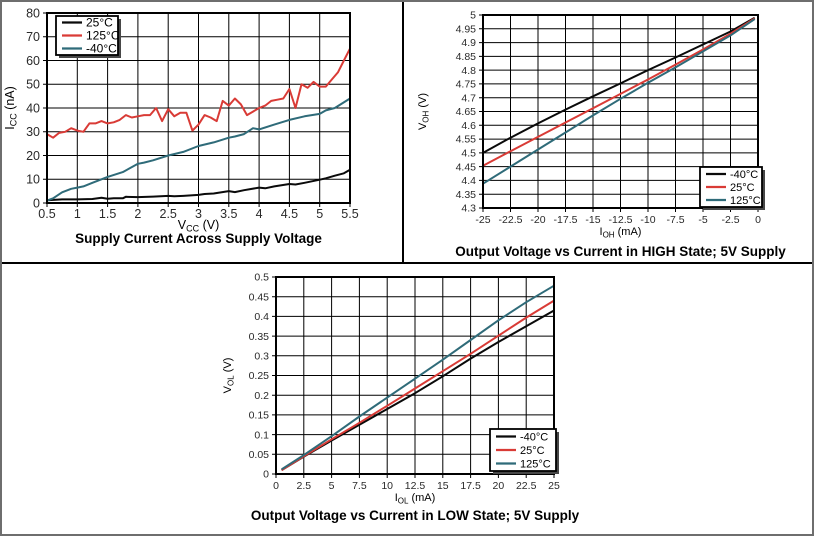  What do you see at coordinates (466, 112) in the screenshot?
I see `y-tick-label: 4.65` at bounding box center [466, 112].